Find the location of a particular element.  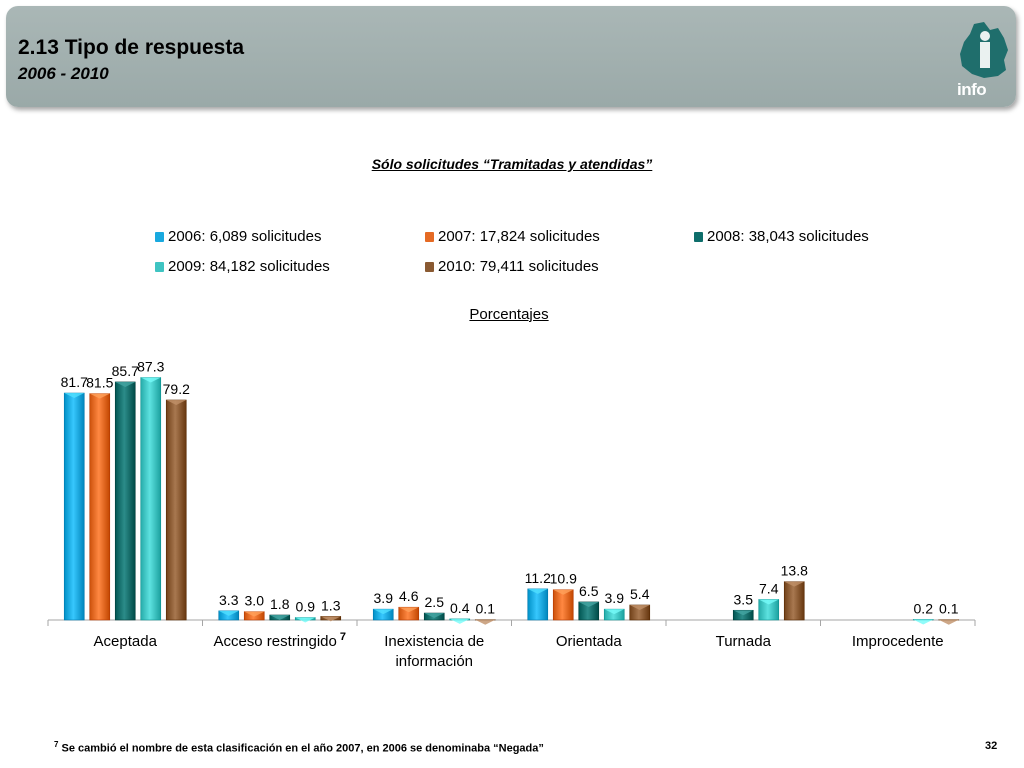

legend-item-2009: 2009: 84,182 solicitudes is located at coordinates (242, 266).